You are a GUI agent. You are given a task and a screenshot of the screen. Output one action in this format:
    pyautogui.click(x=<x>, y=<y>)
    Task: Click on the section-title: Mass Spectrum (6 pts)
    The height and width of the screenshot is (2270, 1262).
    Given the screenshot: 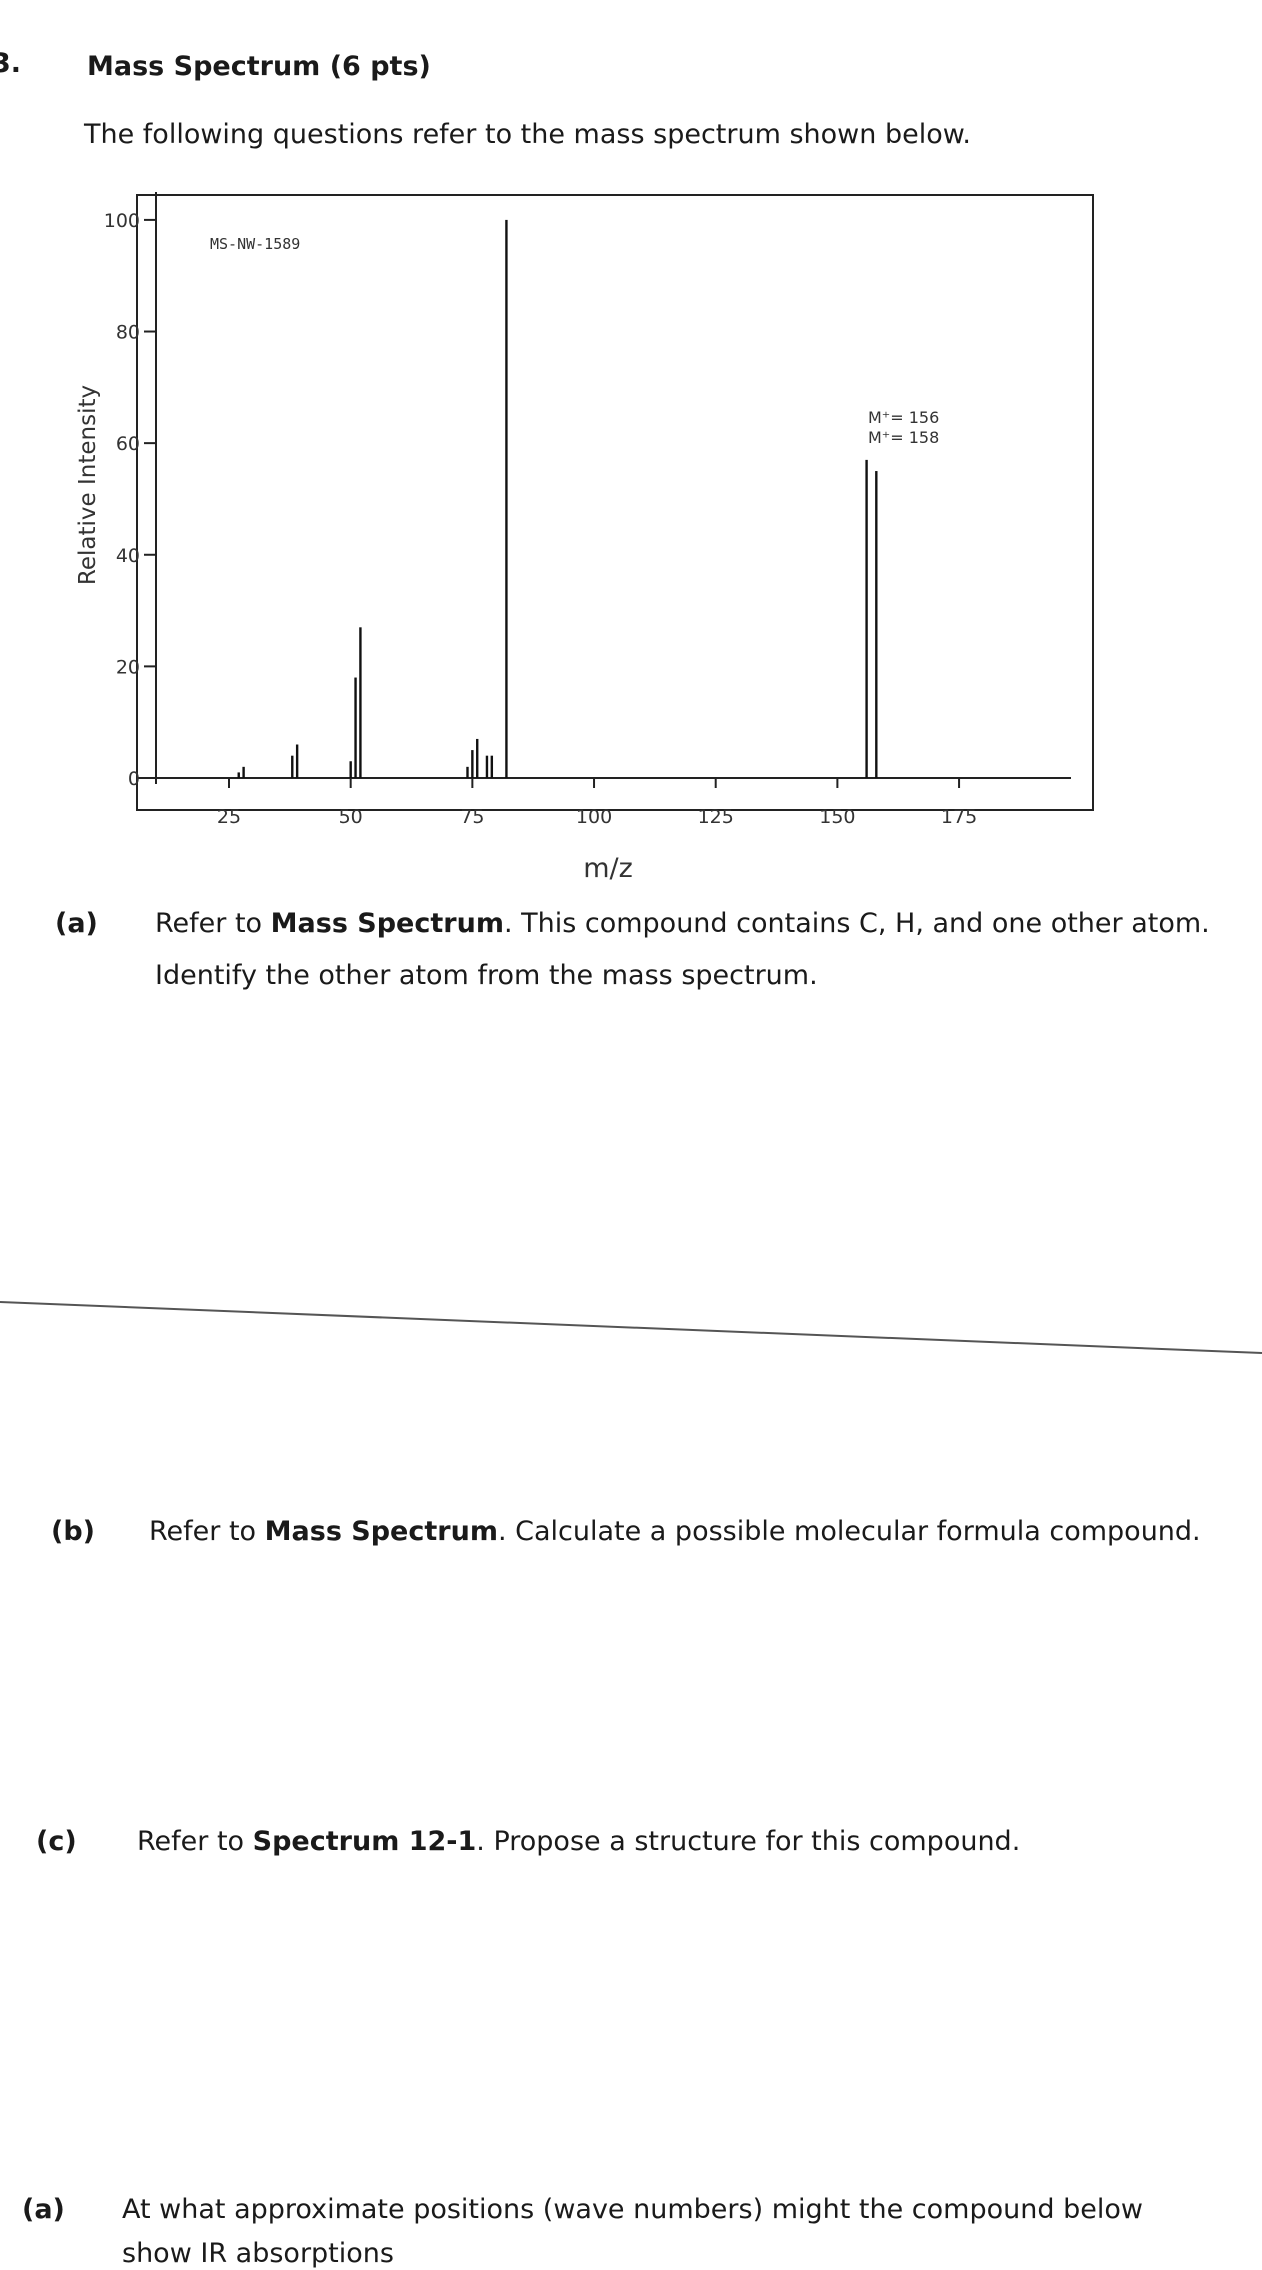 What is the action you would take?
    pyautogui.click(x=259, y=66)
    